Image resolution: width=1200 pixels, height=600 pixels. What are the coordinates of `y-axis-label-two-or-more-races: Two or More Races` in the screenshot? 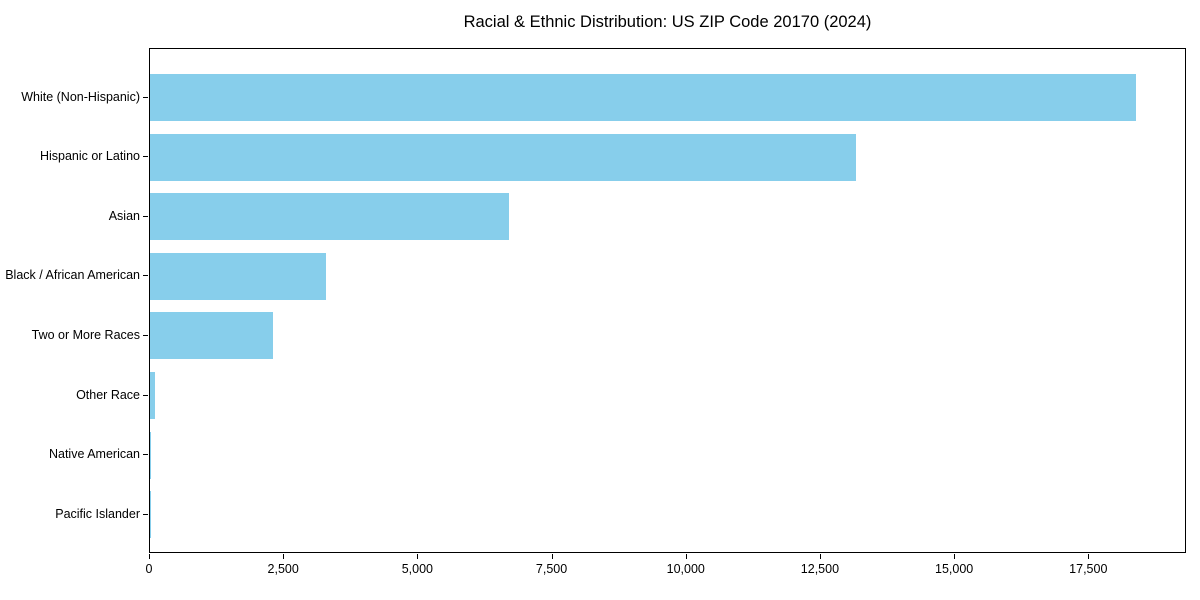 It's located at (85, 334).